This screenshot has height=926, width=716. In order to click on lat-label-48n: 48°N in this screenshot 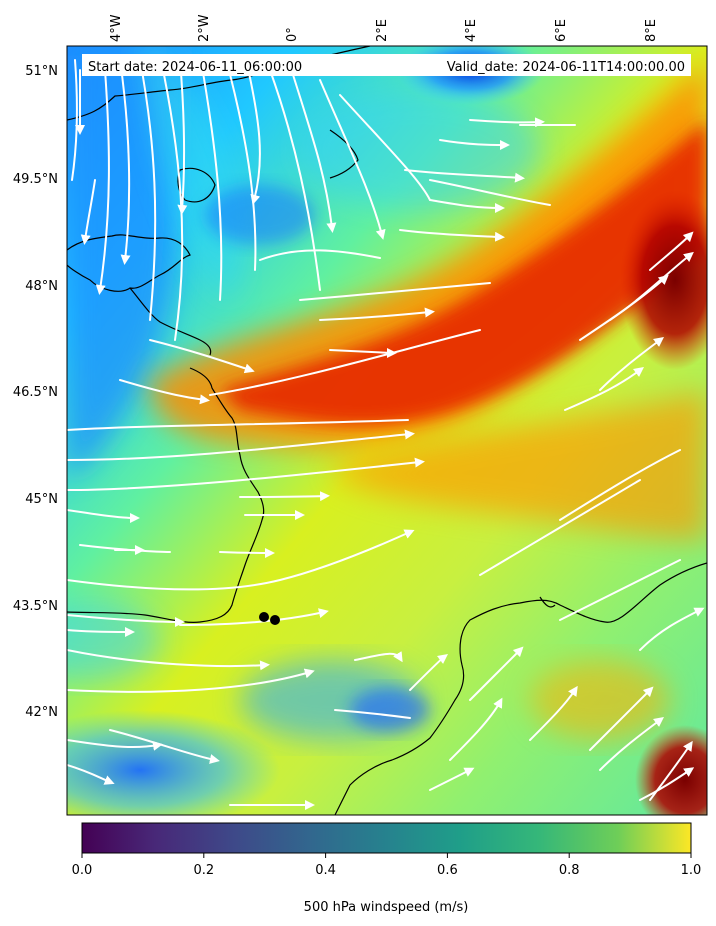, I will do `click(41, 286)`.